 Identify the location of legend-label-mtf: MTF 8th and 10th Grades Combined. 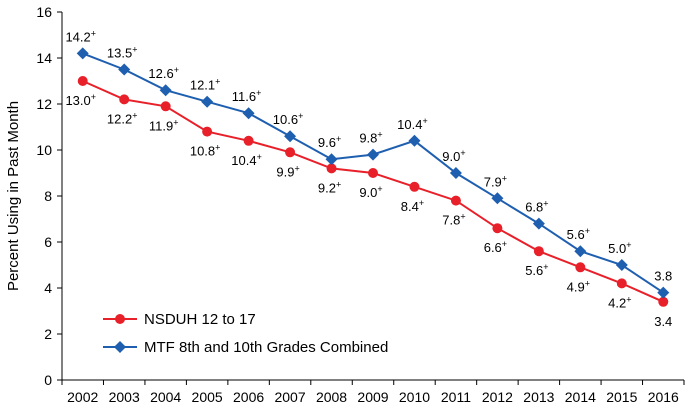
(266, 347).